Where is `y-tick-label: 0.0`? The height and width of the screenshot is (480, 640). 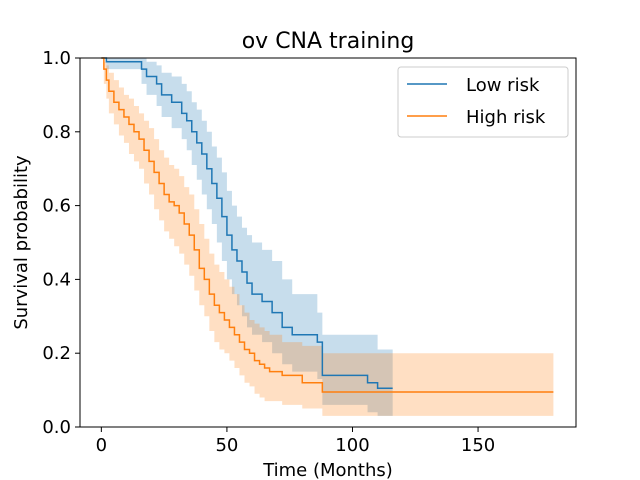
y-tick-label: 0.0 is located at coordinates (56, 427).